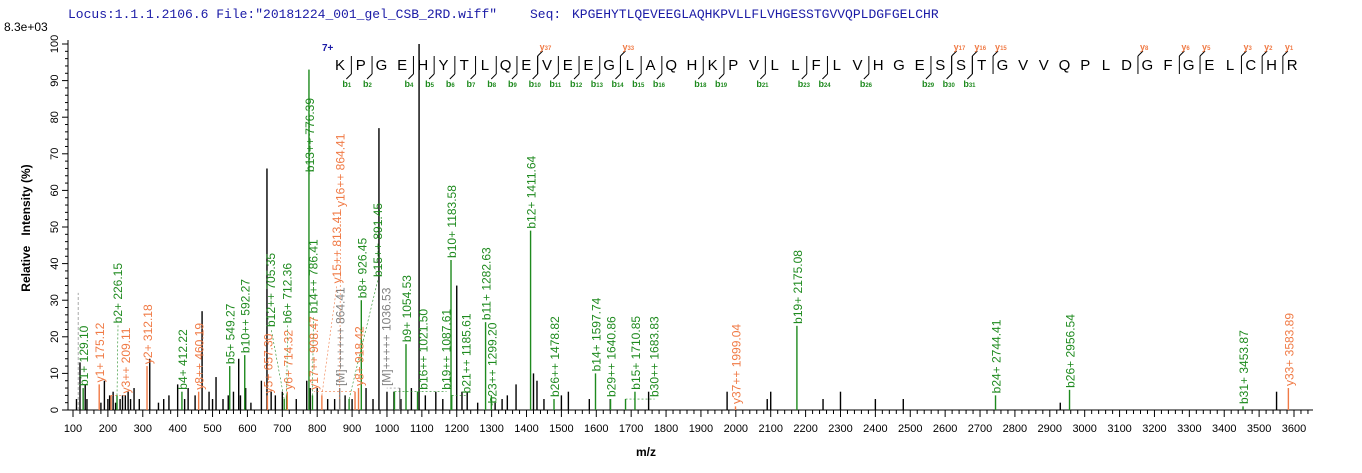 This screenshot has height=473, width=1362. I want to click on residue: T, so click(981, 65).